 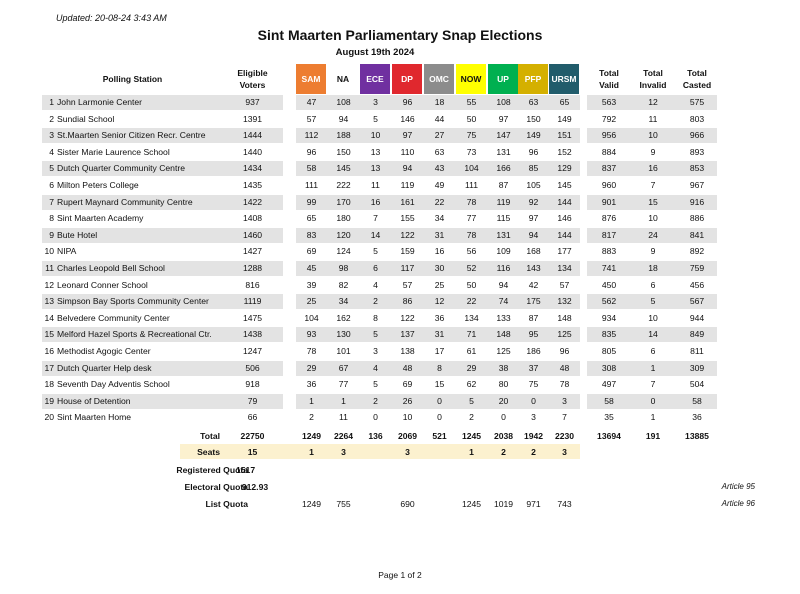 I want to click on votes-pfp: 97, so click(x=533, y=218).